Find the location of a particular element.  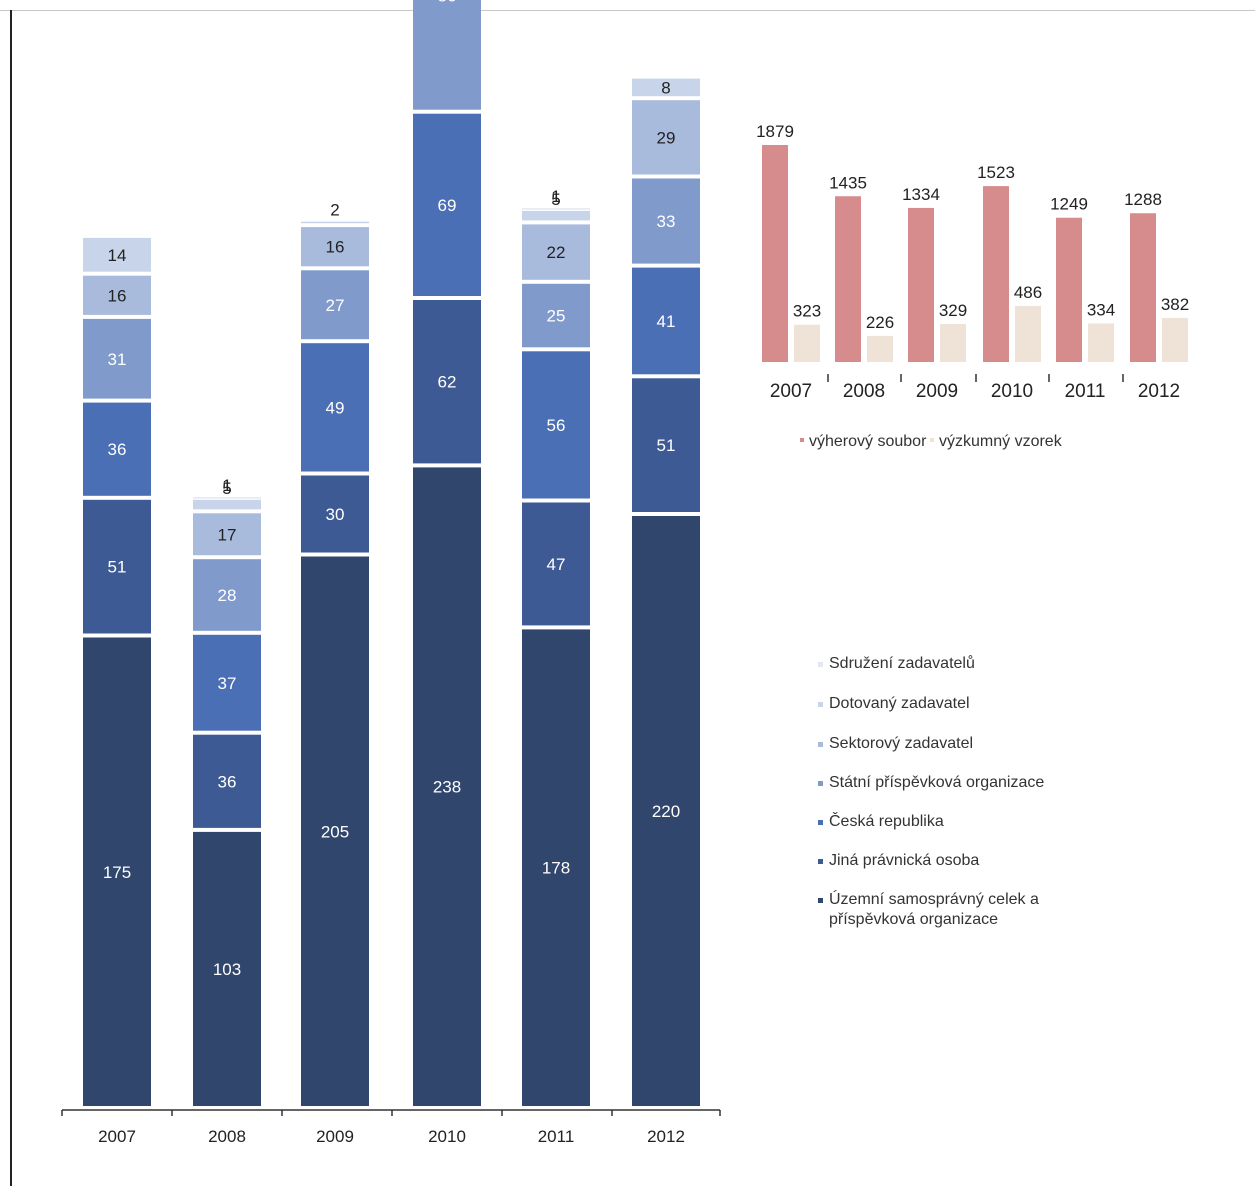

legend-item: Jiná právnická osoba is located at coordinates (898, 861).